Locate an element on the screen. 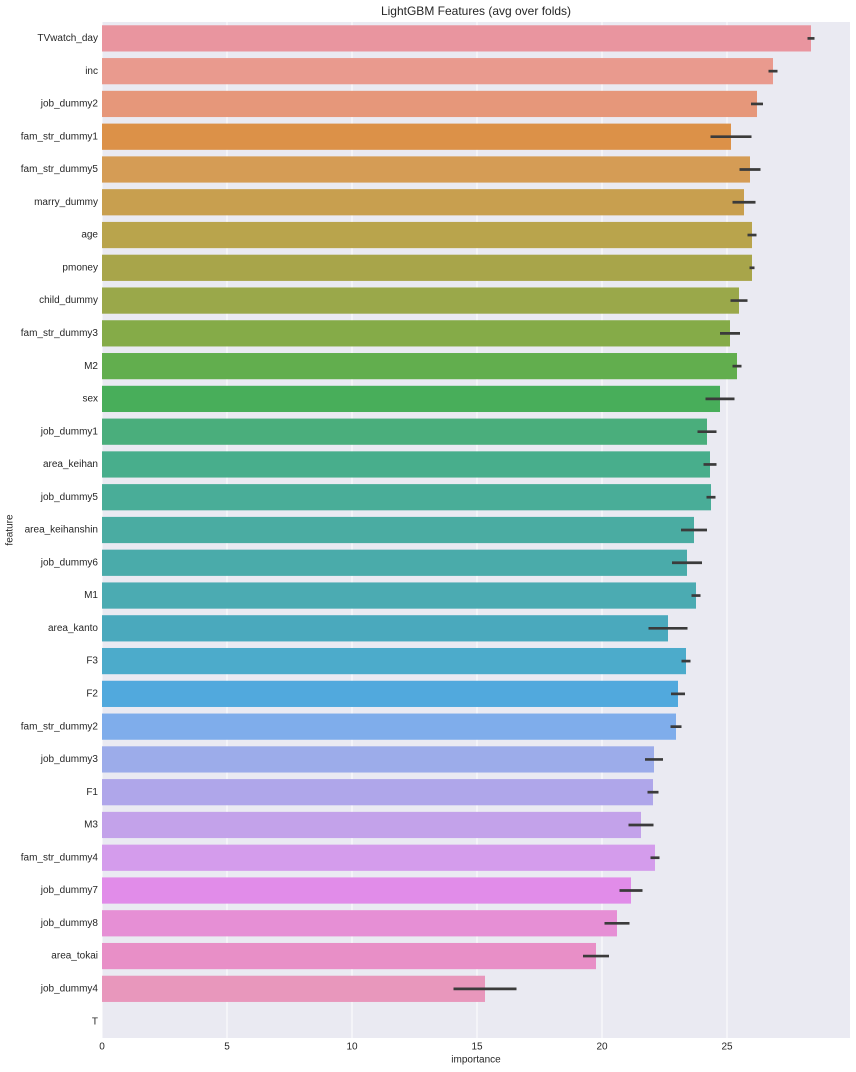 This screenshot has width=856, height=1072. x-axis-label: importance is located at coordinates (476, 1060).